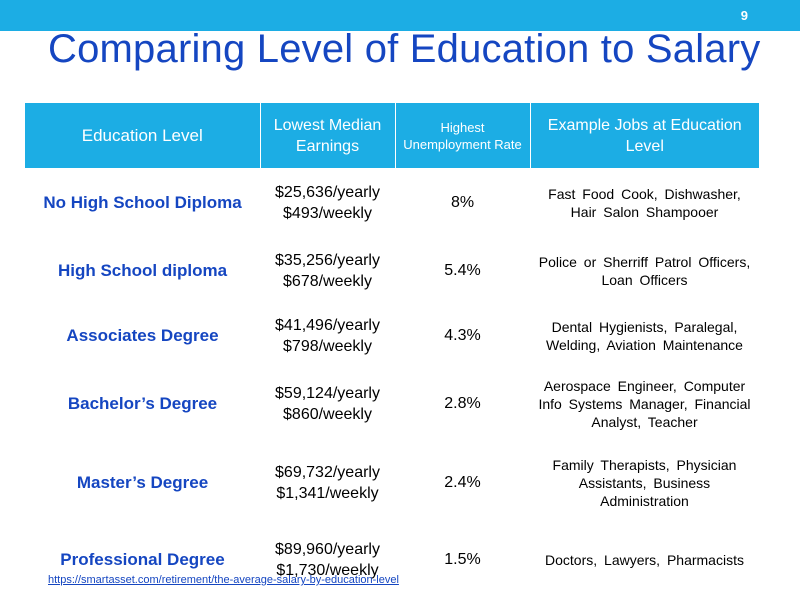  Describe the element at coordinates (327, 549) in the screenshot. I see `yearly-earnings: $89,960/yearly` at that location.